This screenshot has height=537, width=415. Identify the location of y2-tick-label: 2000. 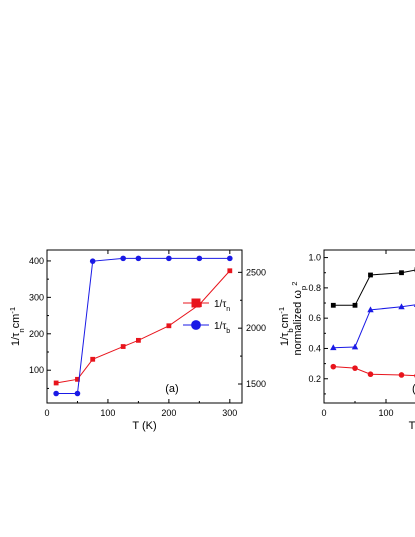
(256, 328).